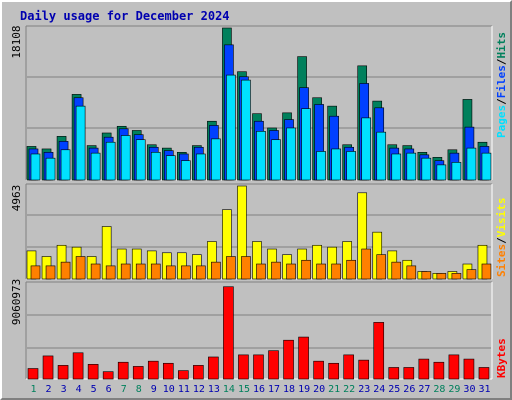 This screenshot has height=400, width=512. What do you see at coordinates (274, 389) in the screenshot?
I see `x-axis-day-label: 17` at bounding box center [274, 389].